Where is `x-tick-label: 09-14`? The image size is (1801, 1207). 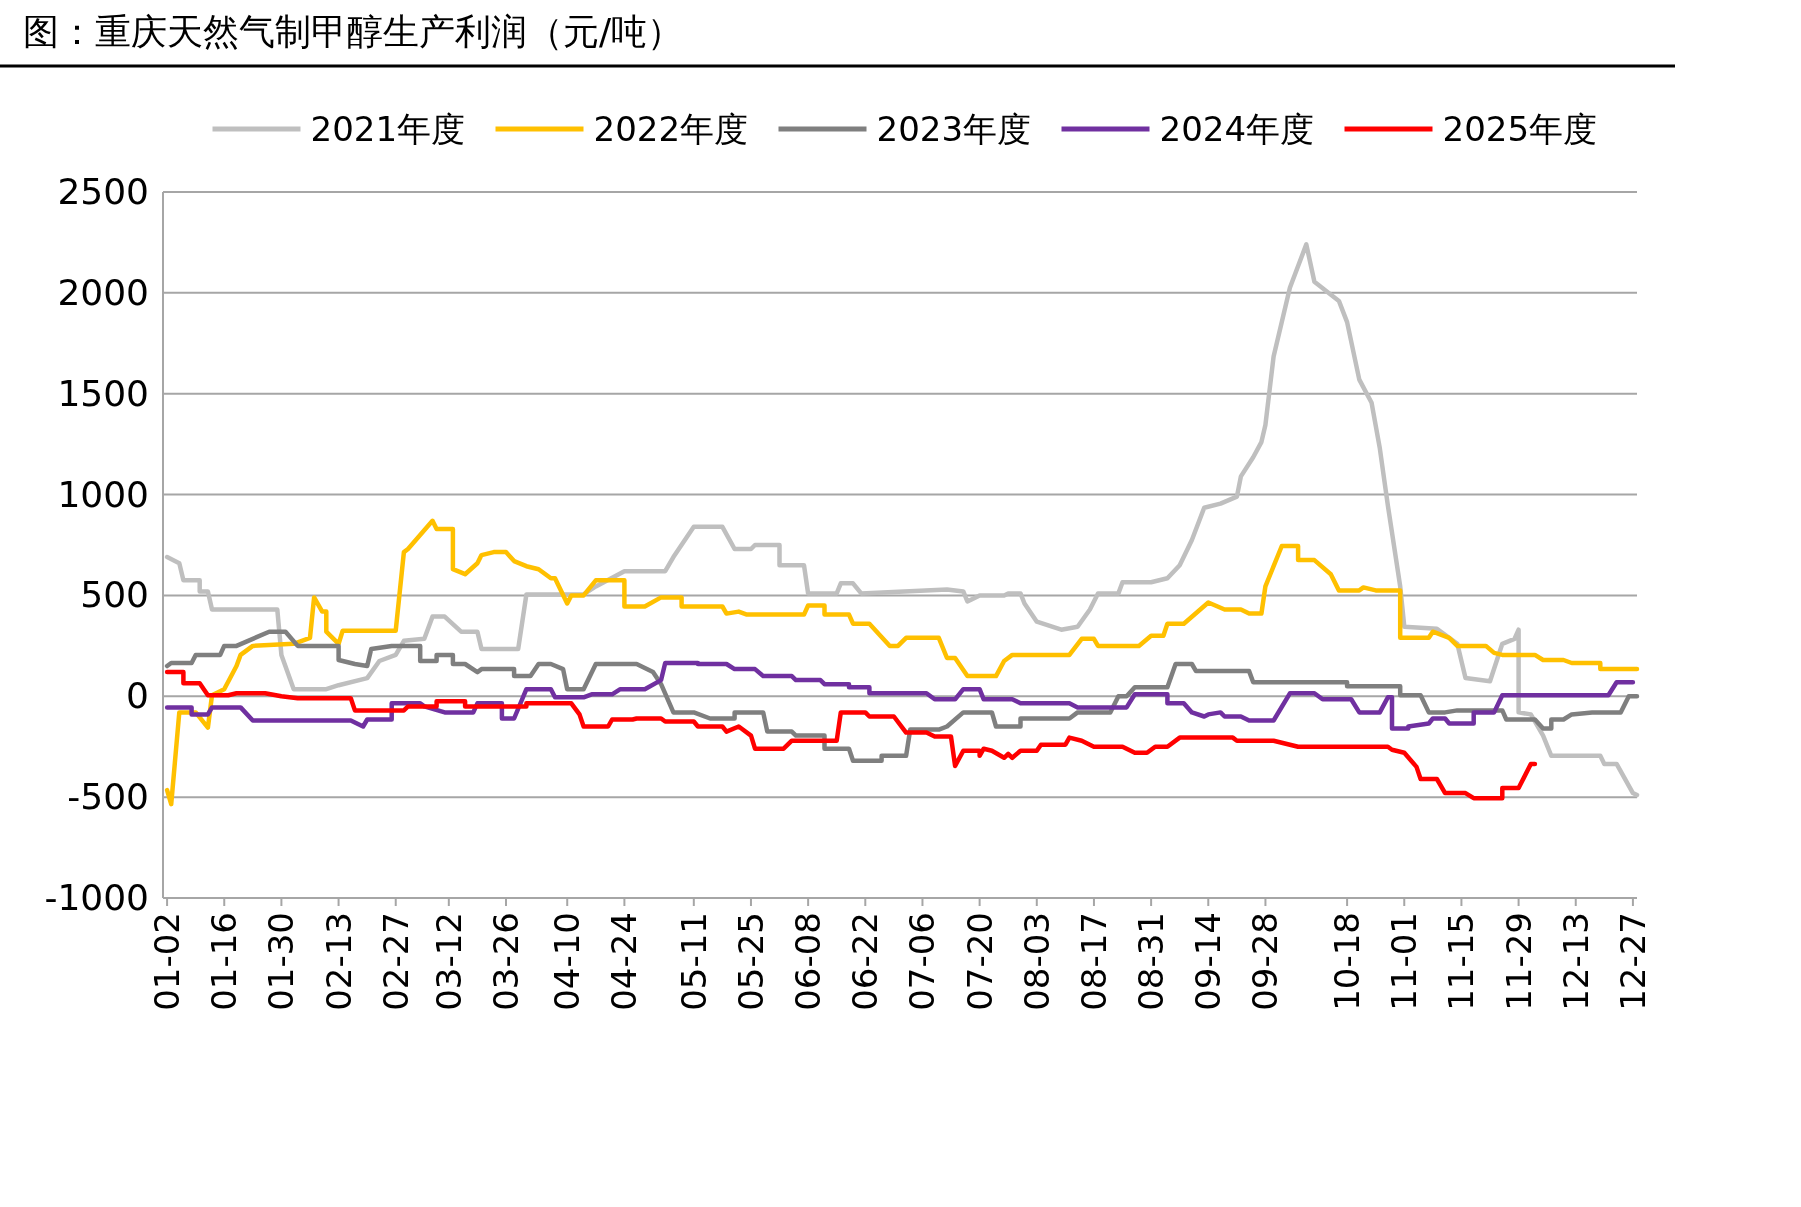
x-tick-label: 09-14 is located at coordinates (1208, 961).